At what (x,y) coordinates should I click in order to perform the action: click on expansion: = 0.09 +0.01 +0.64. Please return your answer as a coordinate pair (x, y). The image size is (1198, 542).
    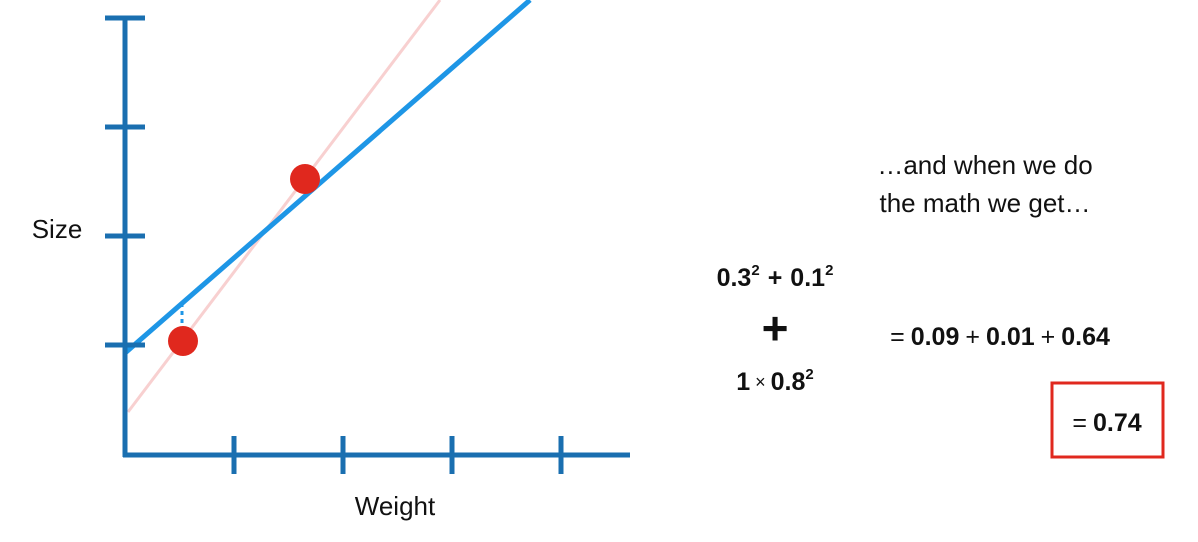
    Looking at the image, I should click on (1000, 337).